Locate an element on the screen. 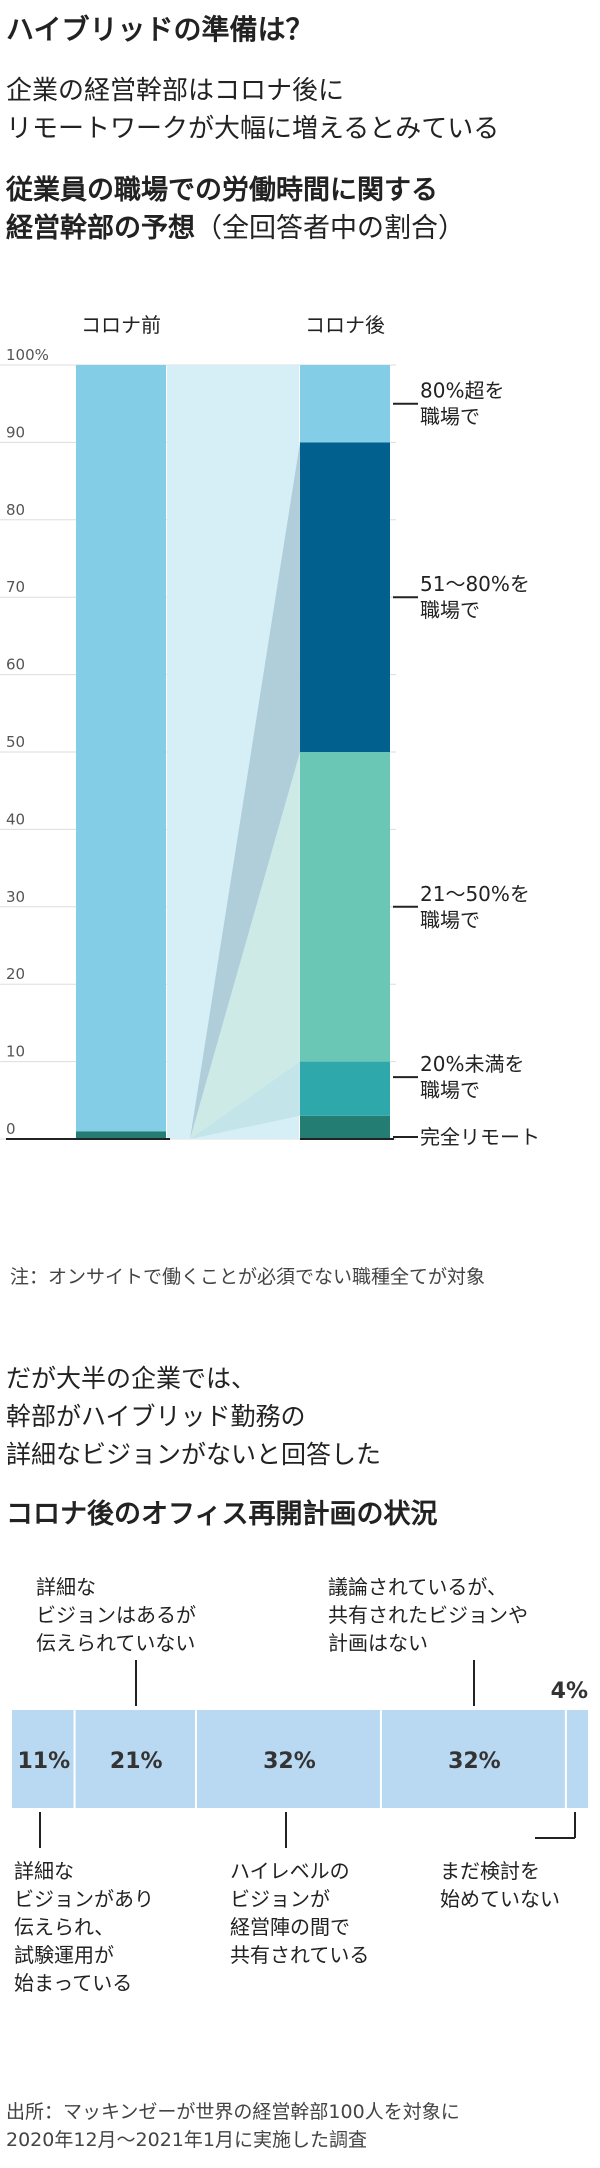 This screenshot has height=2168, width=600. segment-category-label: 試験運用が is located at coordinates (64, 1955).